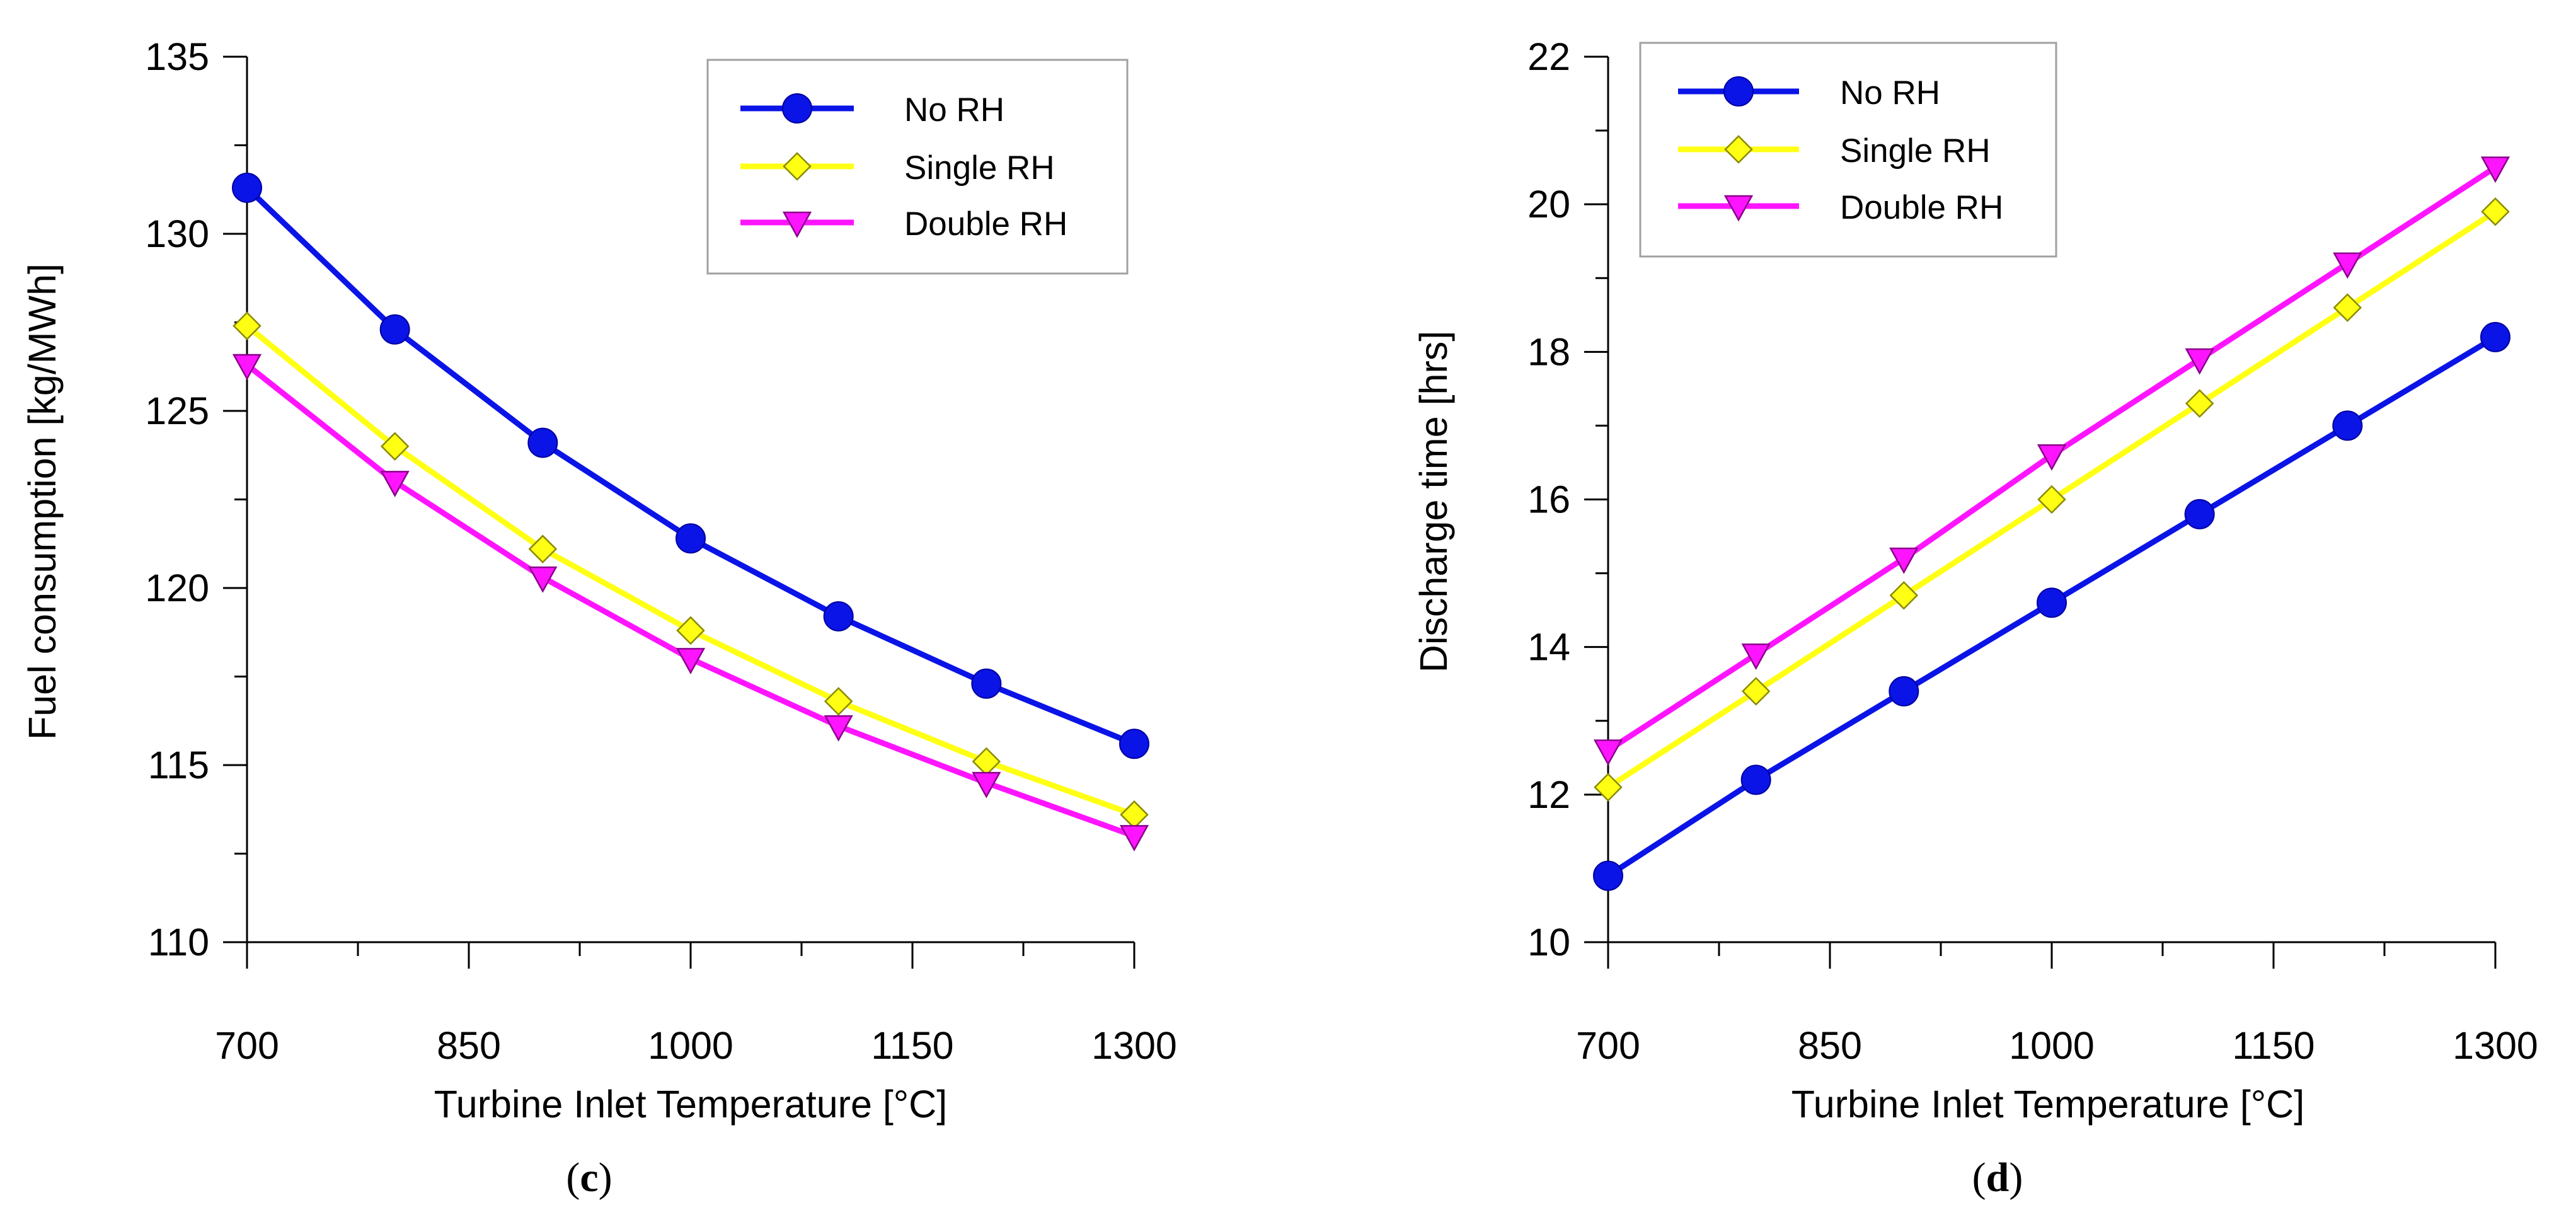 This screenshot has height=1222, width=2576. Describe the element at coordinates (1548, 794) in the screenshot. I see `y-tick-label: 12` at that location.